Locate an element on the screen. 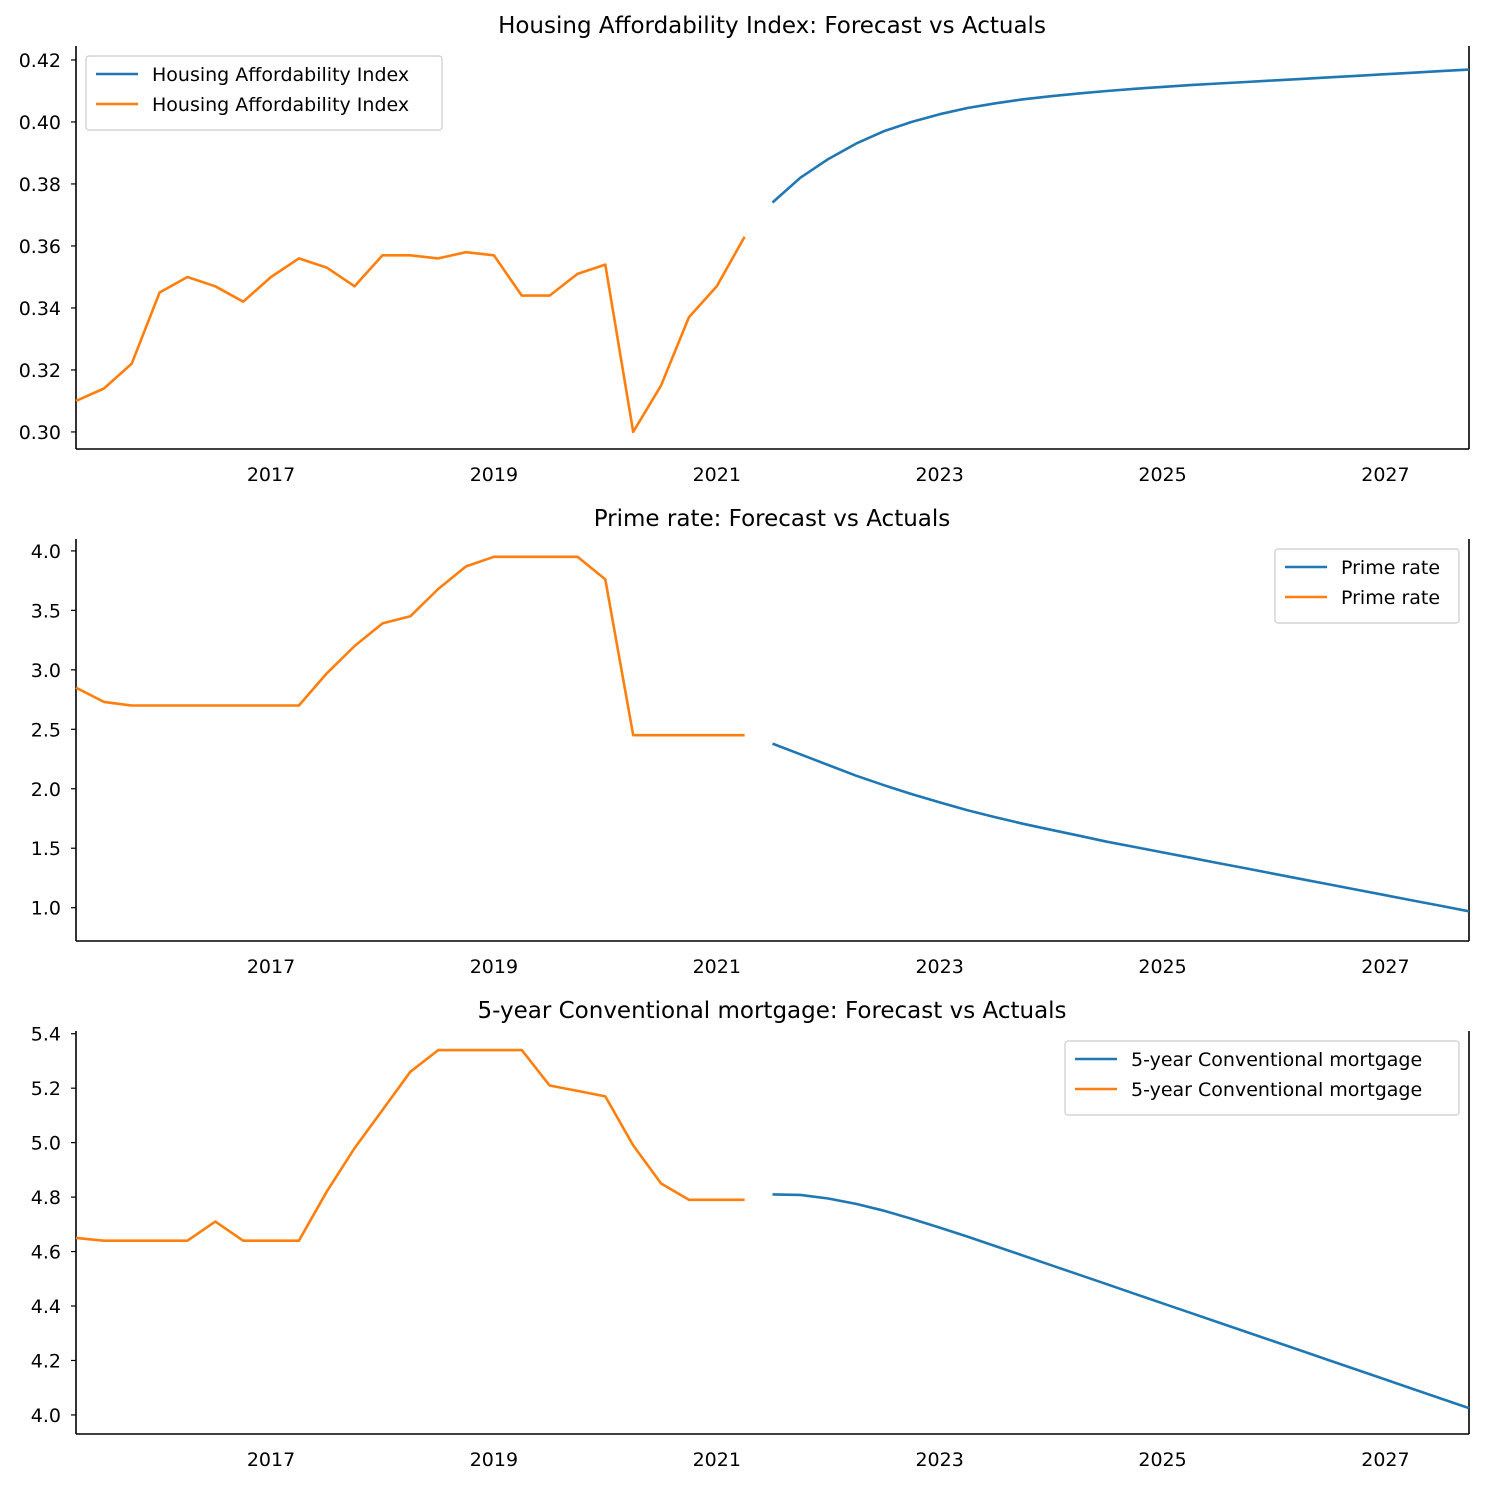 This screenshot has height=1485, width=1485. legend-item-forecast: Housing Affordability Index is located at coordinates (252, 75).